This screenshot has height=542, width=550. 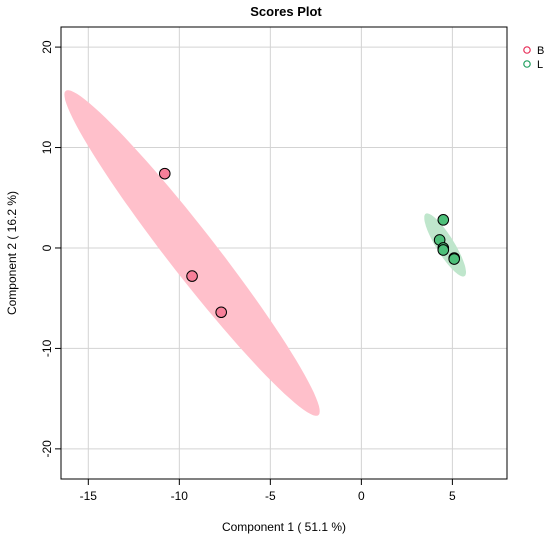 What do you see at coordinates (47, 449) in the screenshot?
I see `y-tick-label: -20` at bounding box center [47, 449].